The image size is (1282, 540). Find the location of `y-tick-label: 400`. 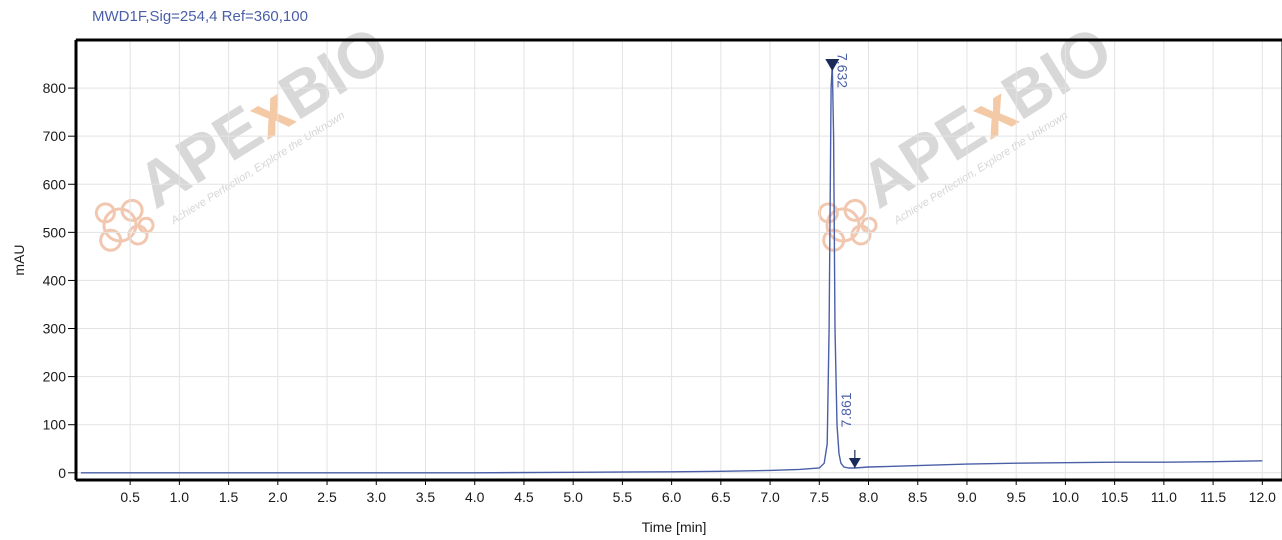

y-tick-label: 400 is located at coordinates (55, 280).